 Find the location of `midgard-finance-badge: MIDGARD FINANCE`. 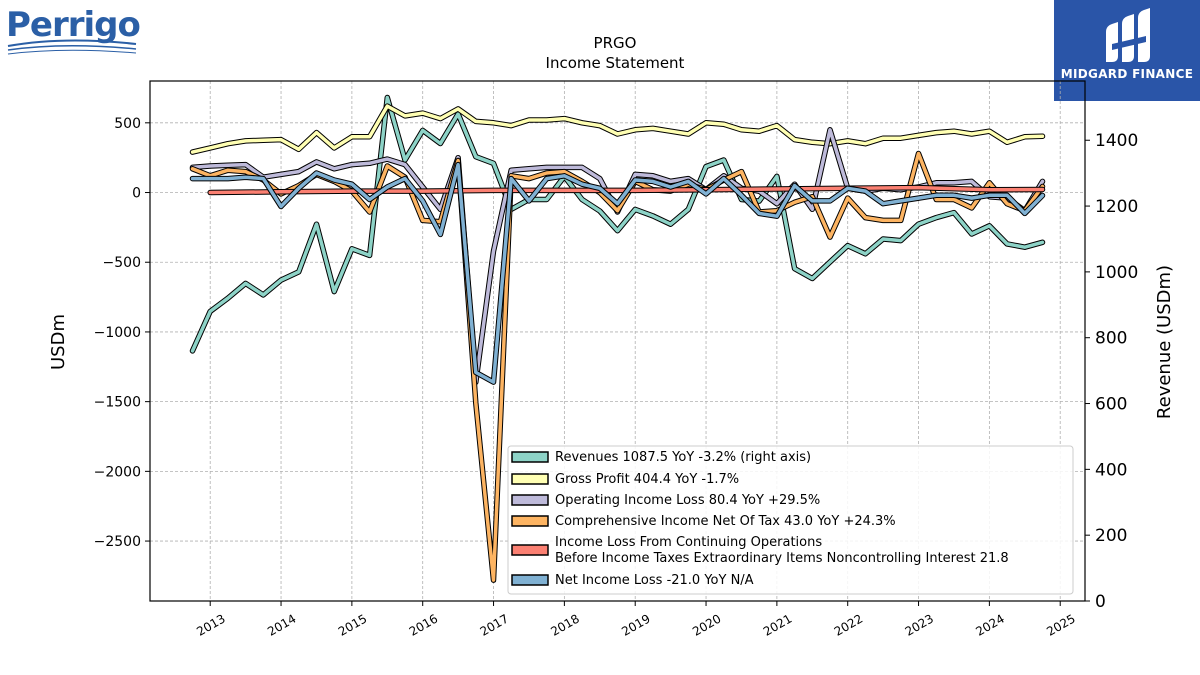

midgard-finance-badge: MIDGARD FINANCE is located at coordinates (1127, 50).